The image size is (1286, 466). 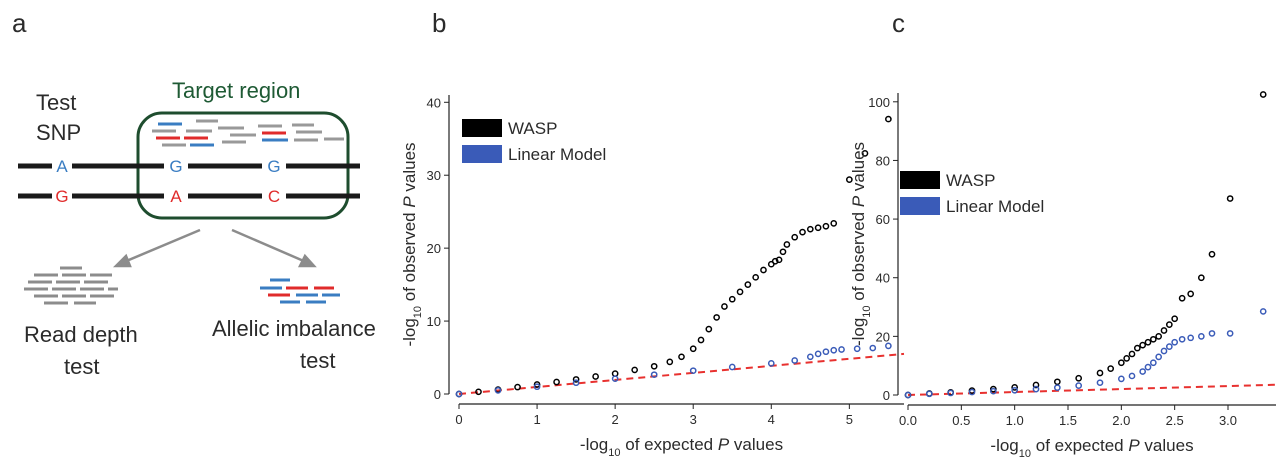 What do you see at coordinates (214, 248) in the screenshot?
I see `arrows` at bounding box center [214, 248].